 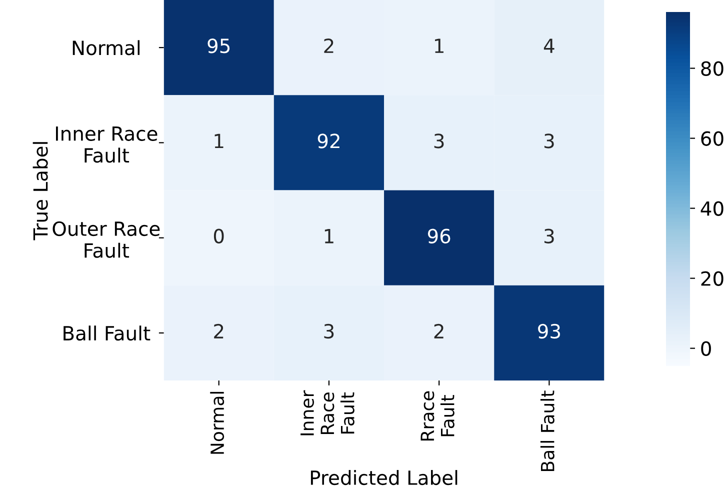 What do you see at coordinates (706, 348) in the screenshot?
I see `color-bar-label: 0` at bounding box center [706, 348].